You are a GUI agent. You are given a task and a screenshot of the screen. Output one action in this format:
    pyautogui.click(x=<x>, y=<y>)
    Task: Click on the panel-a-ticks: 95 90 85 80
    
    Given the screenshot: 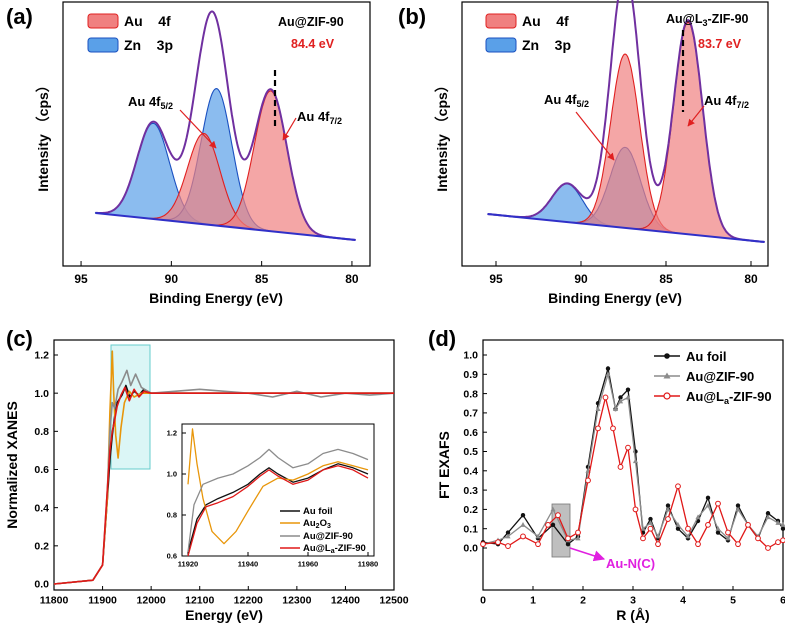 What is the action you would take?
    pyautogui.click(x=216, y=273)
    